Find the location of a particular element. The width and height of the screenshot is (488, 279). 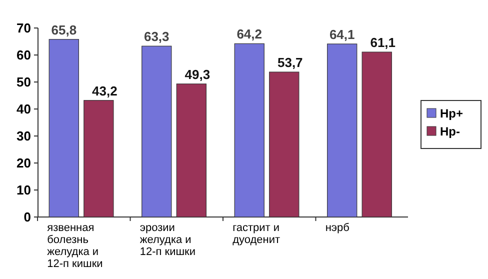

data-label: 49,3 is located at coordinates (197, 74).